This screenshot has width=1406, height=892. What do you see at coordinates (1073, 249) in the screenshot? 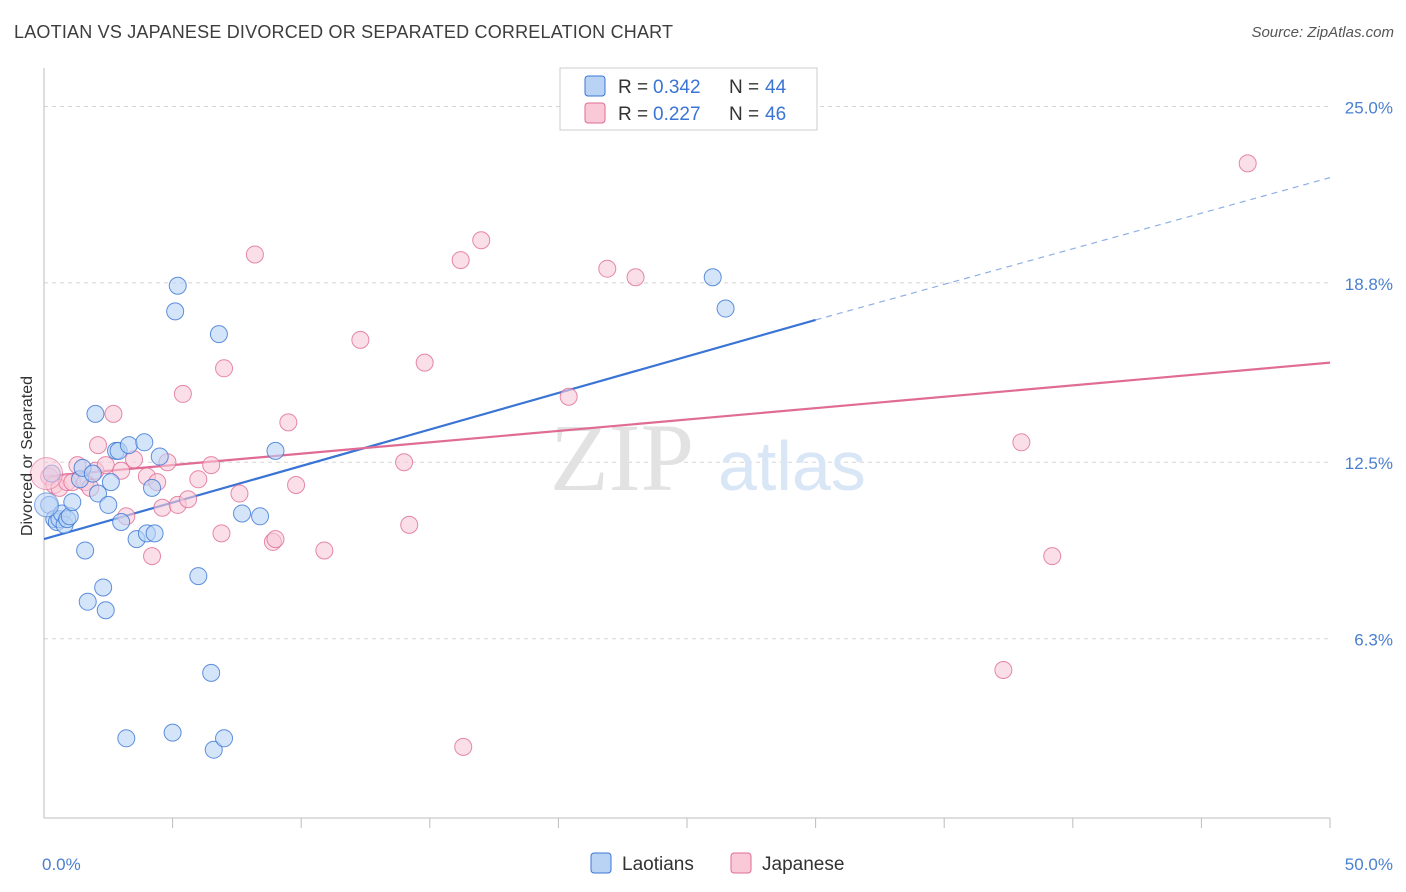
I see `trend-line-laotians-extension` at bounding box center [1073, 249].